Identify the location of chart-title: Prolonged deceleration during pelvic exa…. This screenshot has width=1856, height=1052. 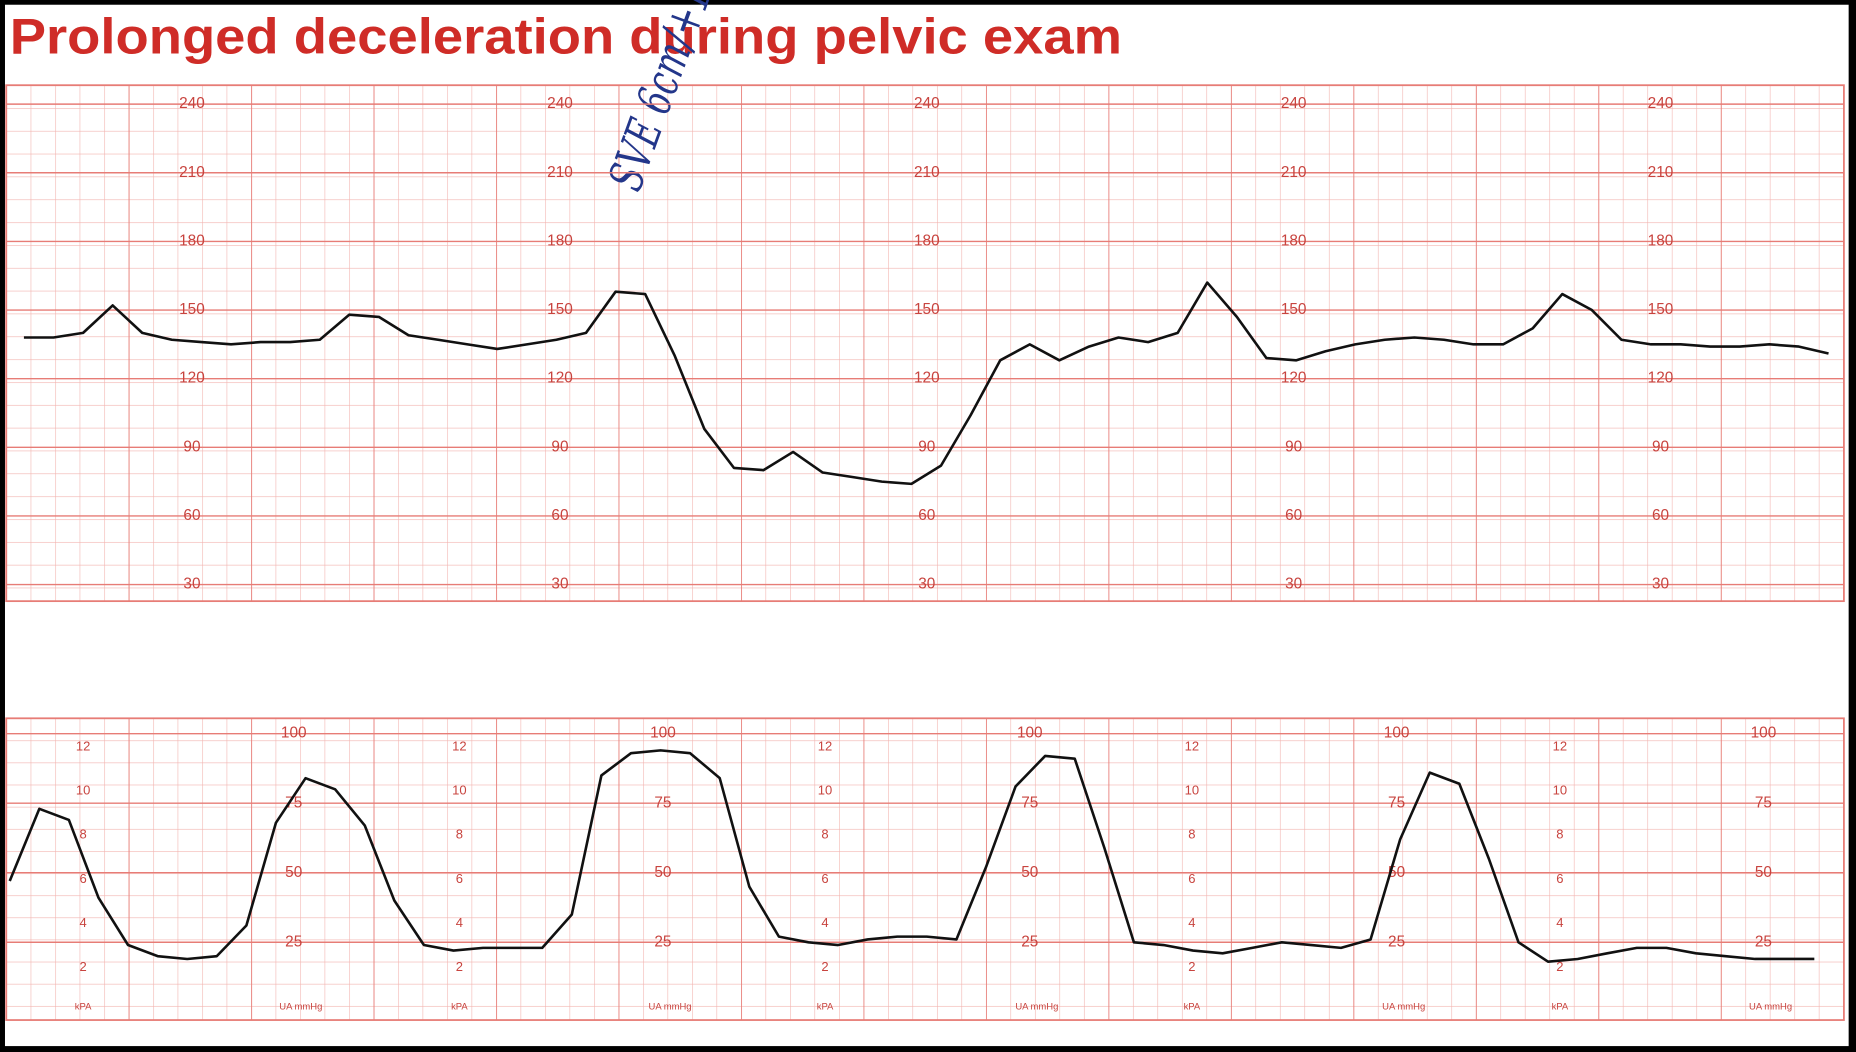
(566, 36).